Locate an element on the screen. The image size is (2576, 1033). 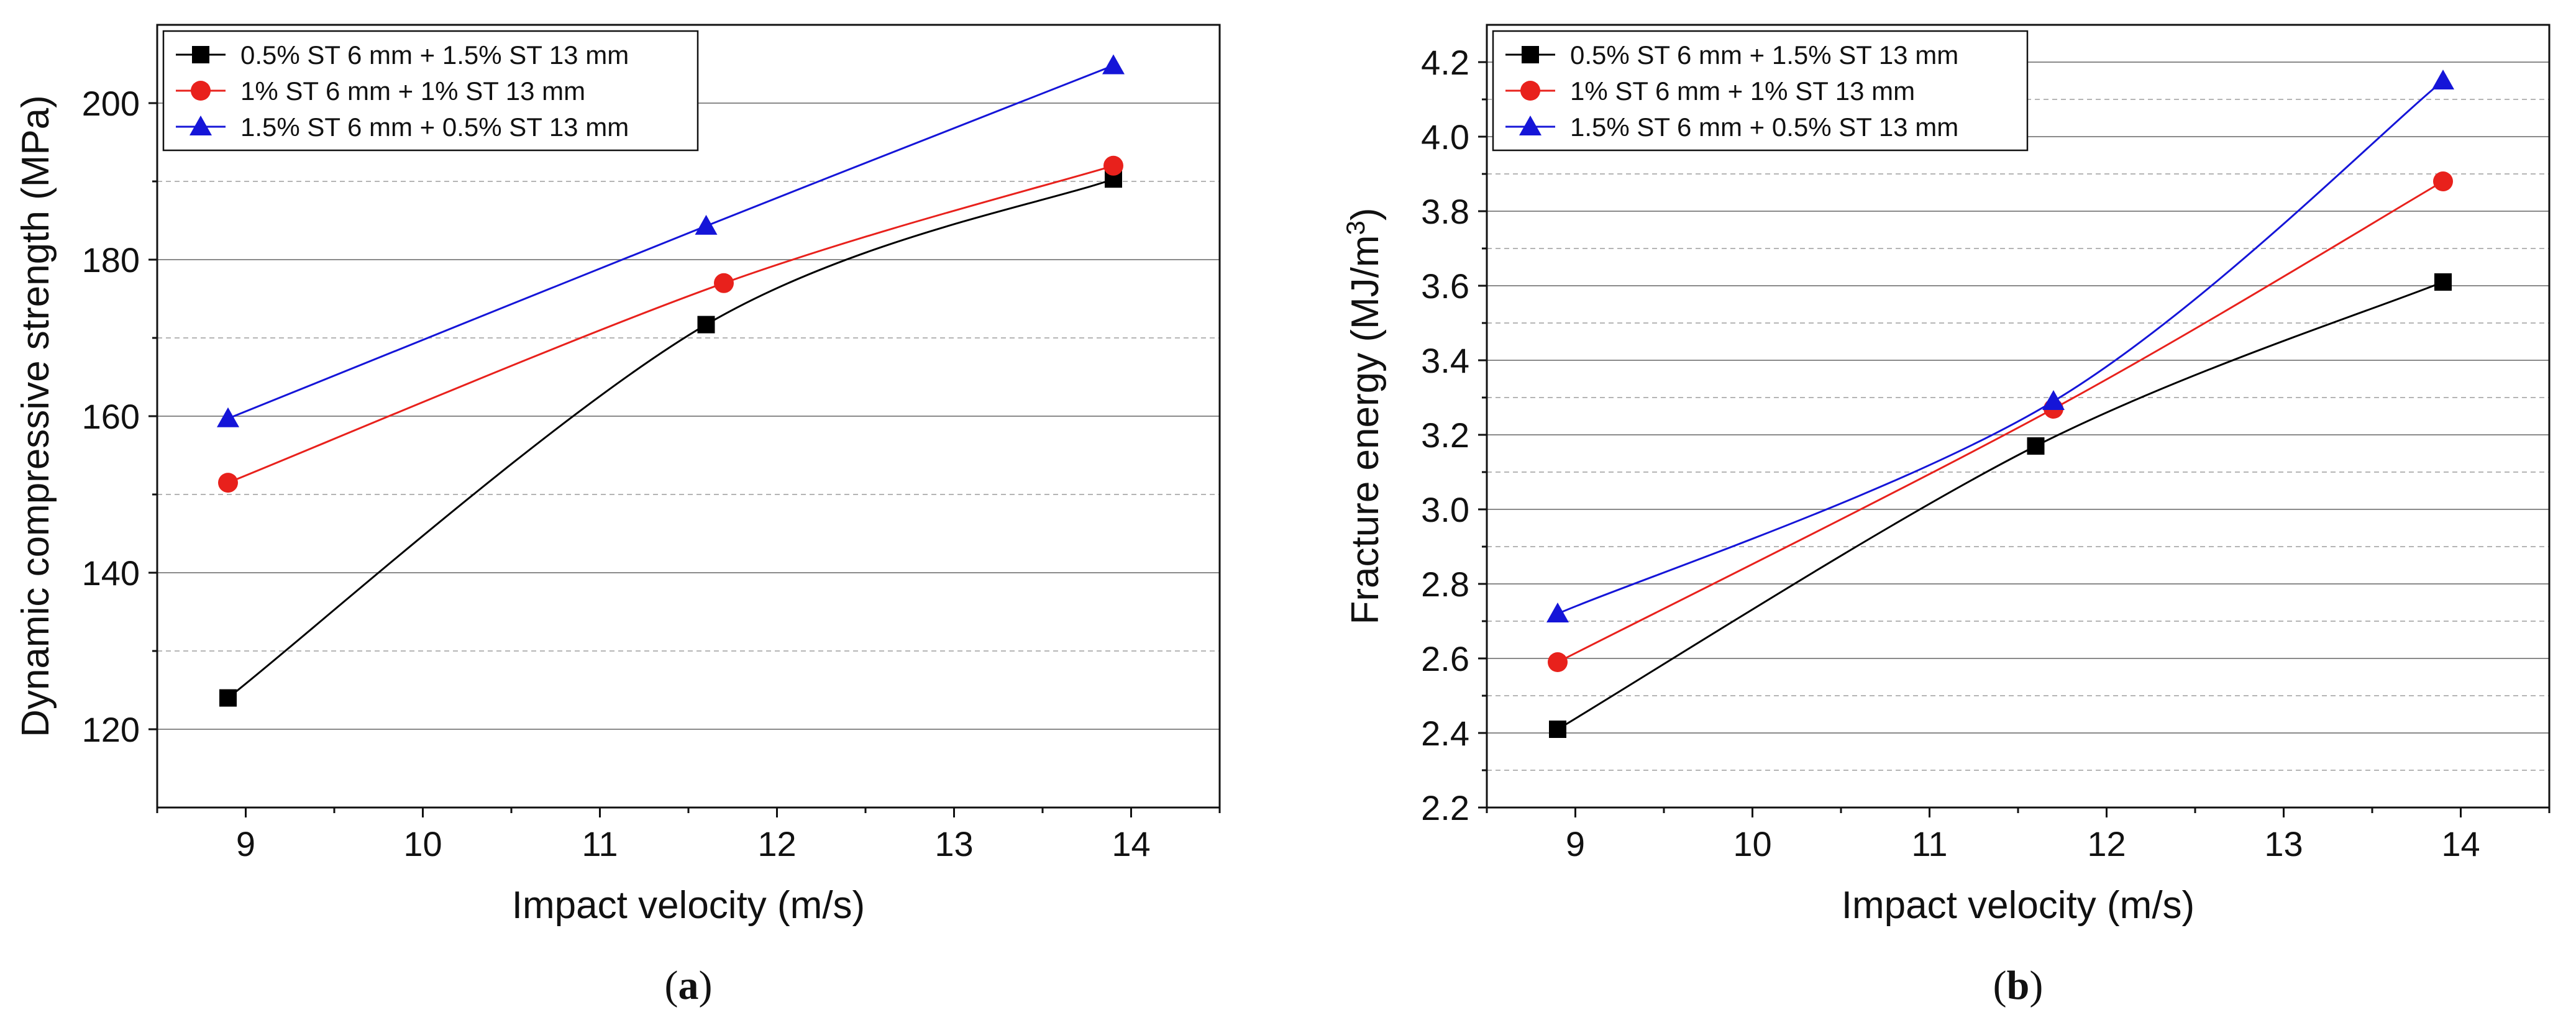
y-tick-label: 3.6 is located at coordinates (1445, 286).